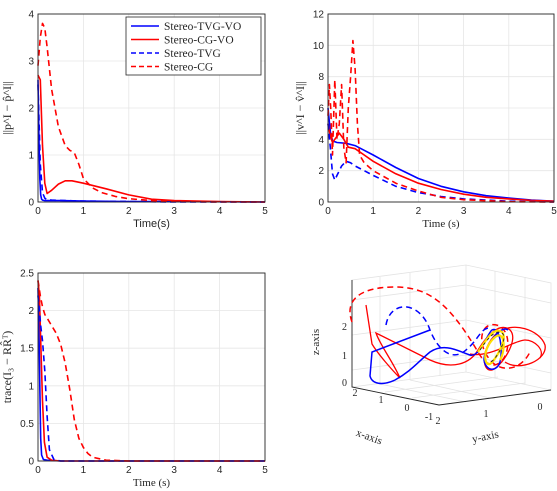 This screenshot has width=557, height=491. What do you see at coordinates (319, 46) in the screenshot?
I see `y-tick-label: 10` at bounding box center [319, 46].